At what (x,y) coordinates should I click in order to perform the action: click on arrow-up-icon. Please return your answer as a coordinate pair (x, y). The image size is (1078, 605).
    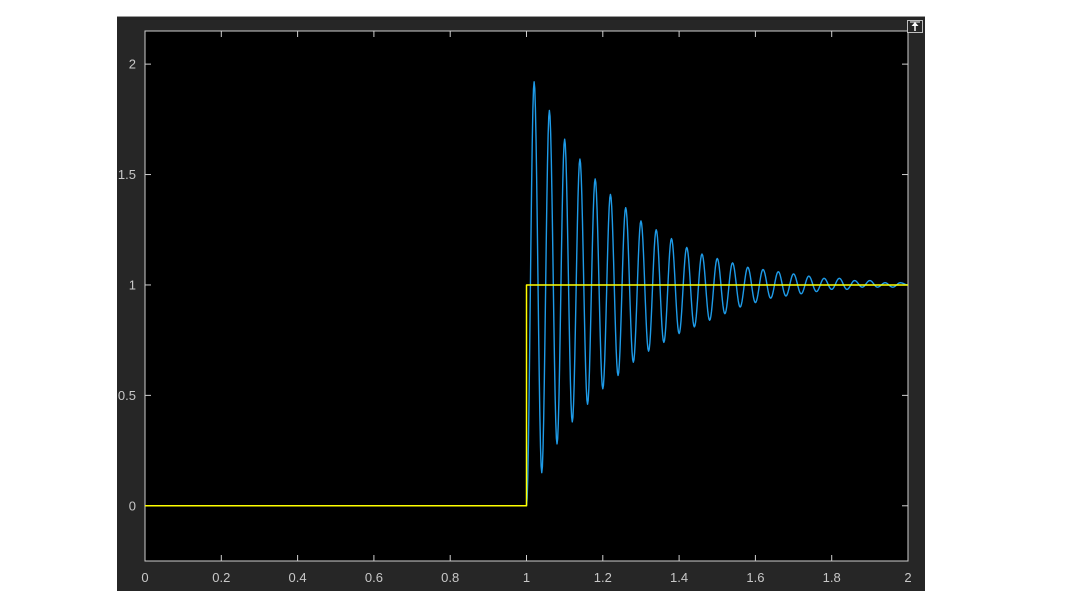
    Looking at the image, I should click on (915, 26).